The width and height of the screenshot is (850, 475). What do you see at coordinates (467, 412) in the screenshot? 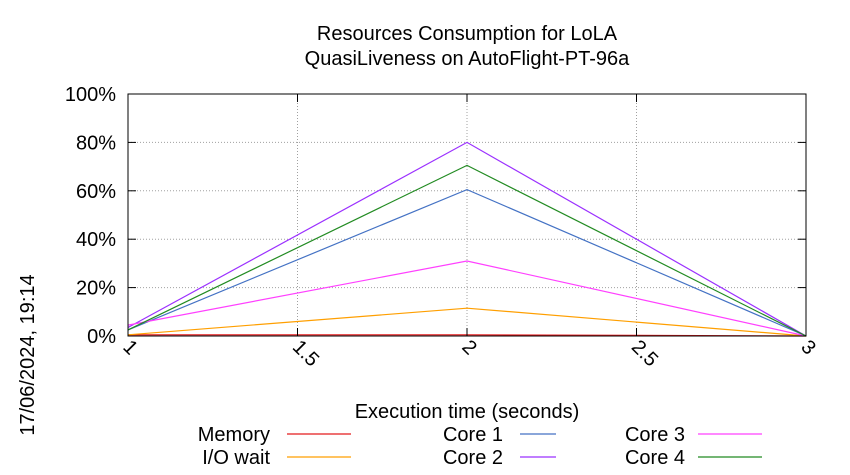
I see `x-axis-label: Execution time (seconds)` at bounding box center [467, 412].